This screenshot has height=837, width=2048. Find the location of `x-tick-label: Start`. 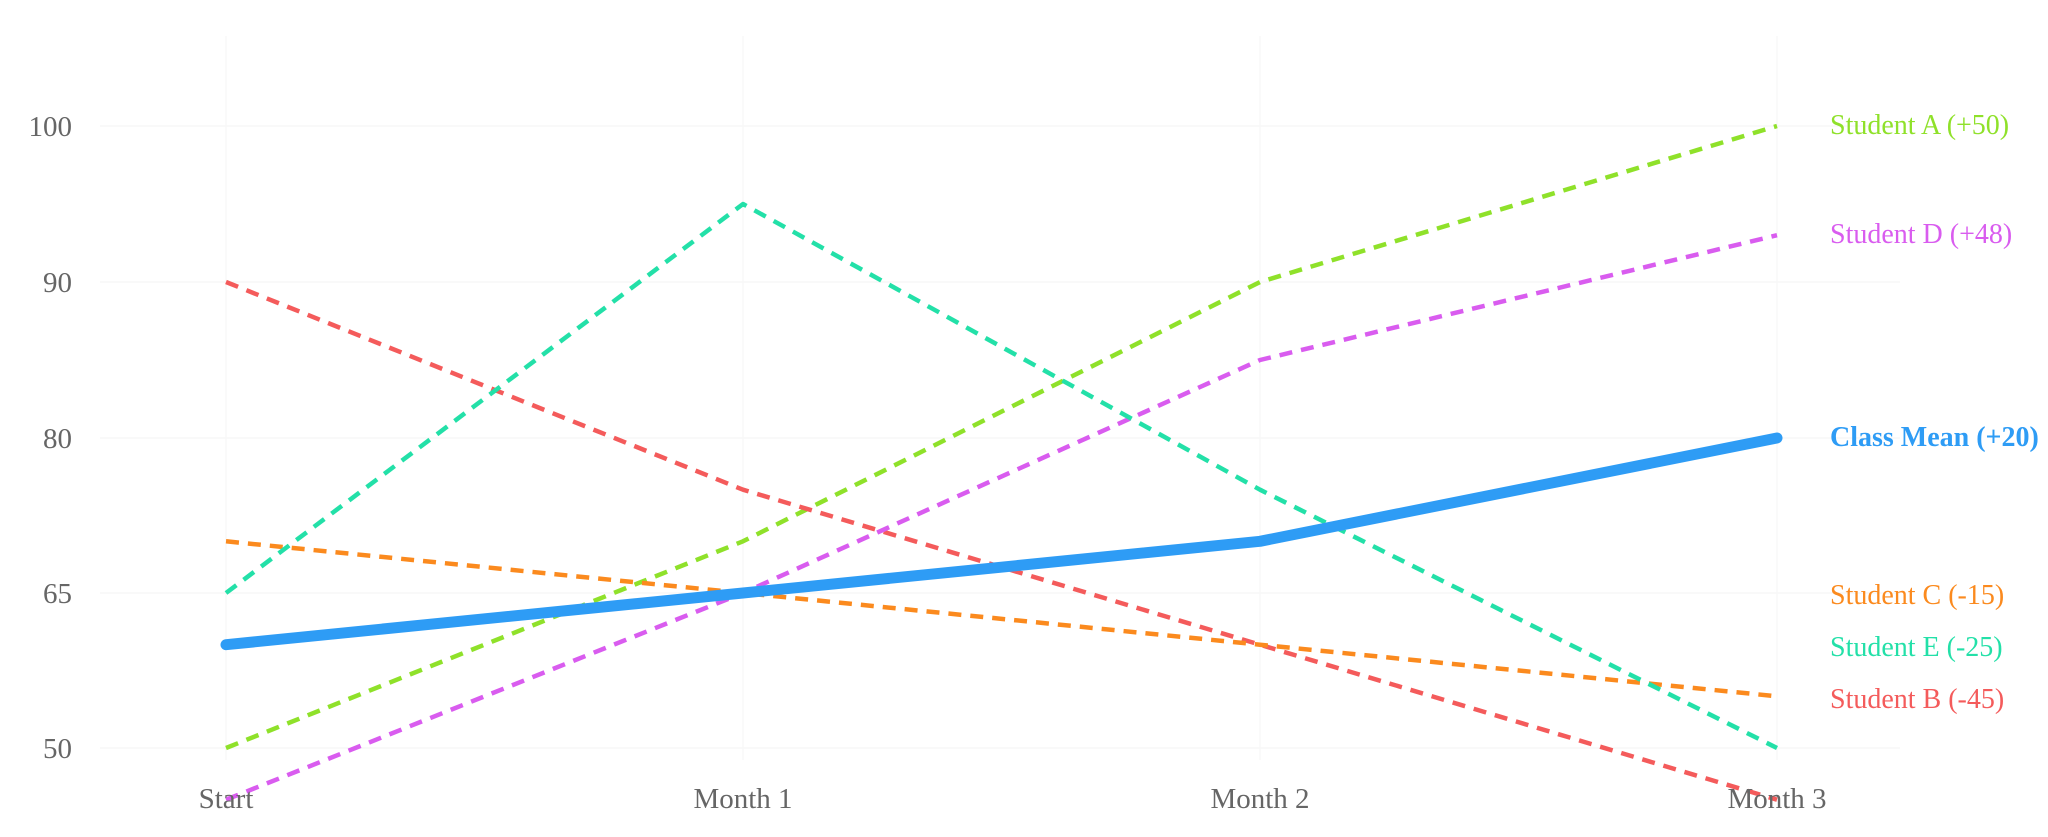

x-tick-label: Start is located at coordinates (226, 799).